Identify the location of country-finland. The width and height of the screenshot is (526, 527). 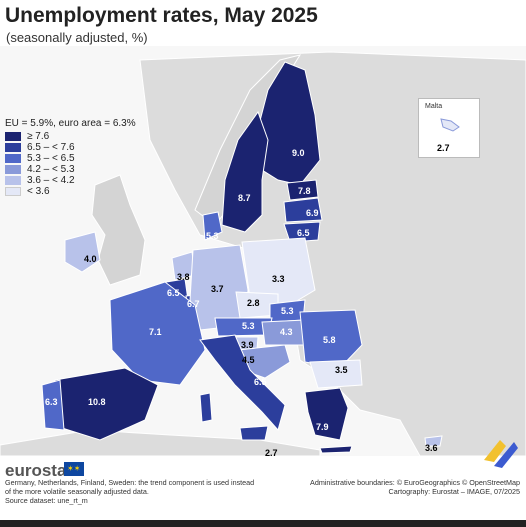
(287, 123).